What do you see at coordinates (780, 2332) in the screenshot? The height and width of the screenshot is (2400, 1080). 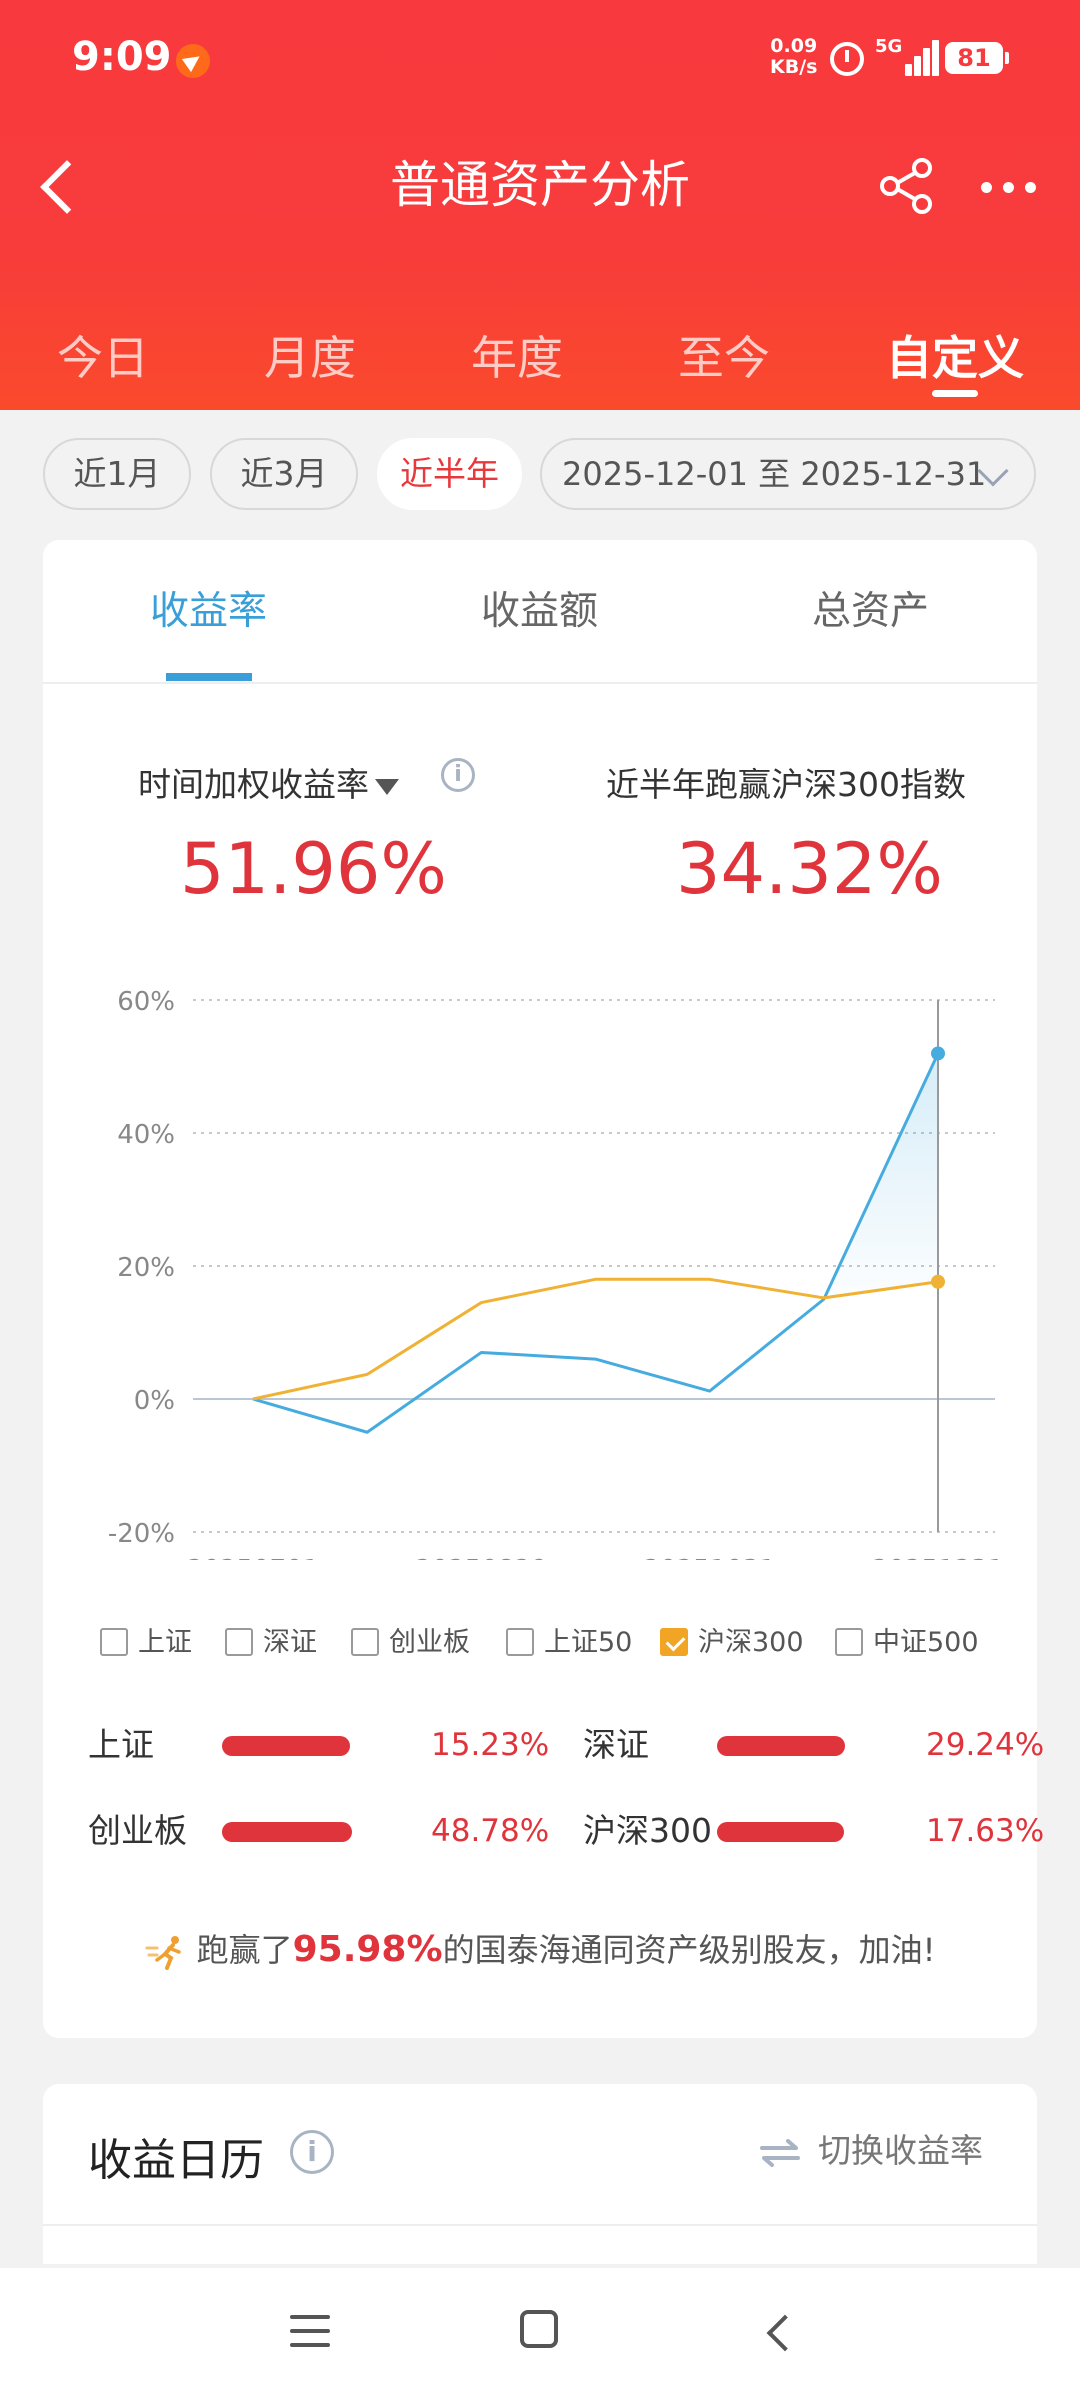 I see `system-back-button` at bounding box center [780, 2332].